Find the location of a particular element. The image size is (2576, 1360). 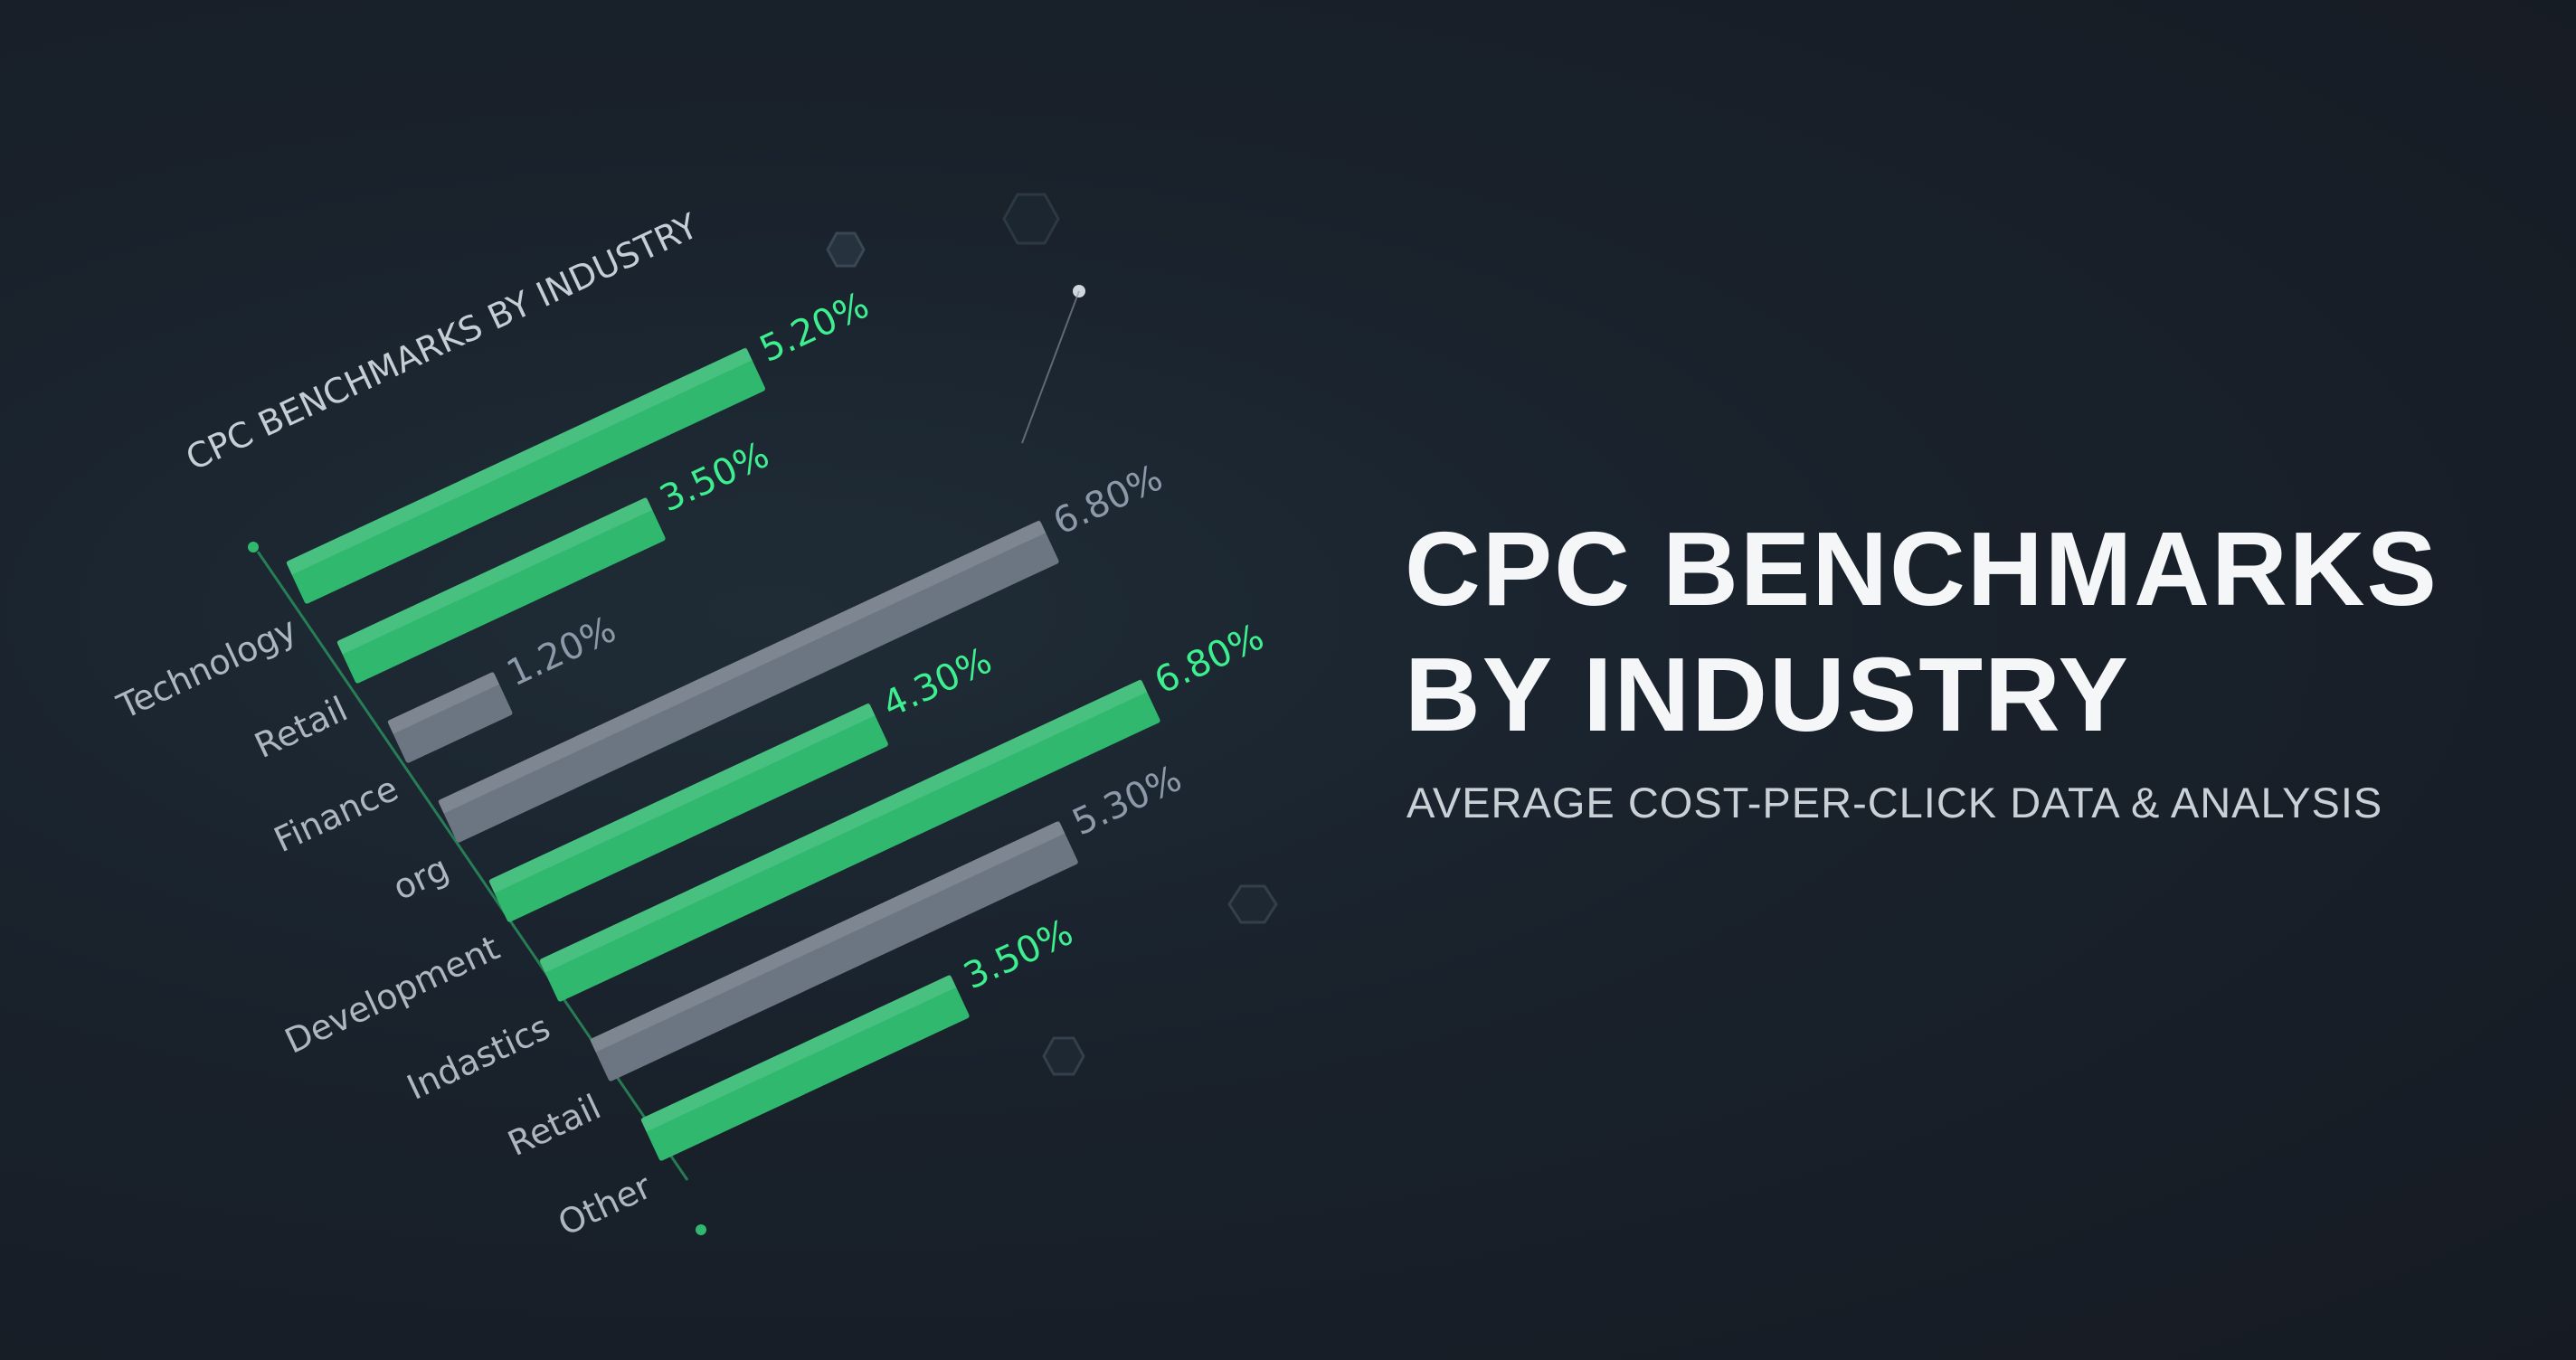

connector is located at coordinates (1051, 367).